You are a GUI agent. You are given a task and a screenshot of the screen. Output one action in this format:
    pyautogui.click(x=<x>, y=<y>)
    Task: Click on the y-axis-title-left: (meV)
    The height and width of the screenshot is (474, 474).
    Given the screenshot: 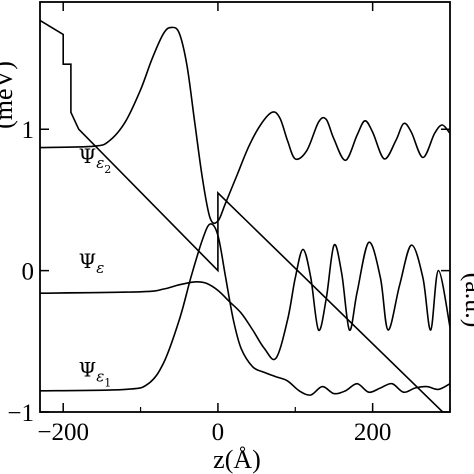 What is the action you would take?
    pyautogui.click(x=9, y=95)
    